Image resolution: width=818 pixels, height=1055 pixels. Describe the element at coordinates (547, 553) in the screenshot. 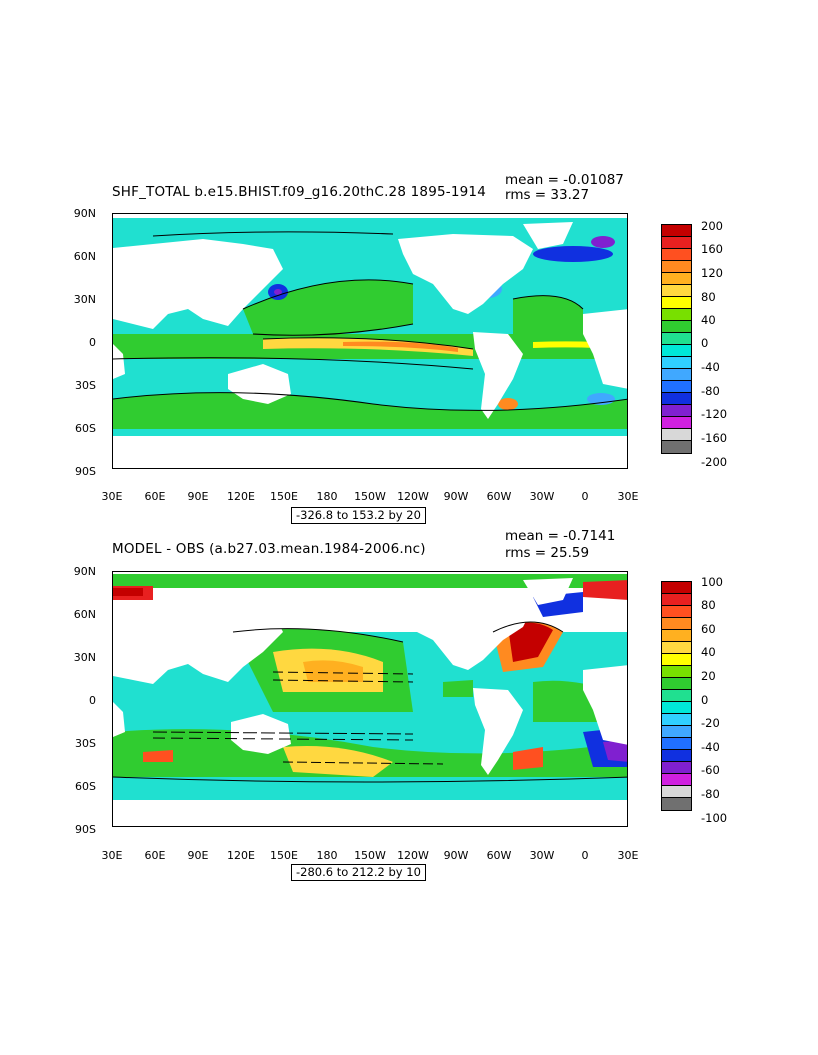

I see `rms-text: rms = 25.59` at that location.